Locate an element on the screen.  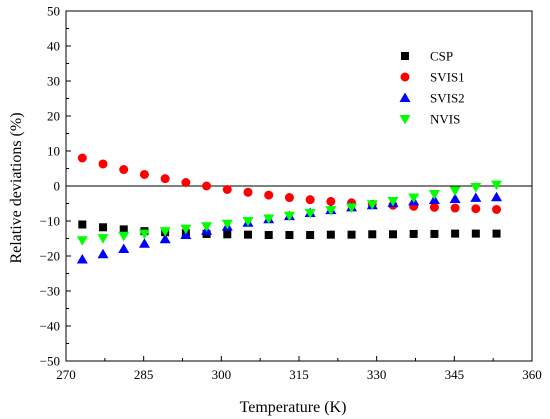
y-tick-label: 20 is located at coordinates (53, 116).